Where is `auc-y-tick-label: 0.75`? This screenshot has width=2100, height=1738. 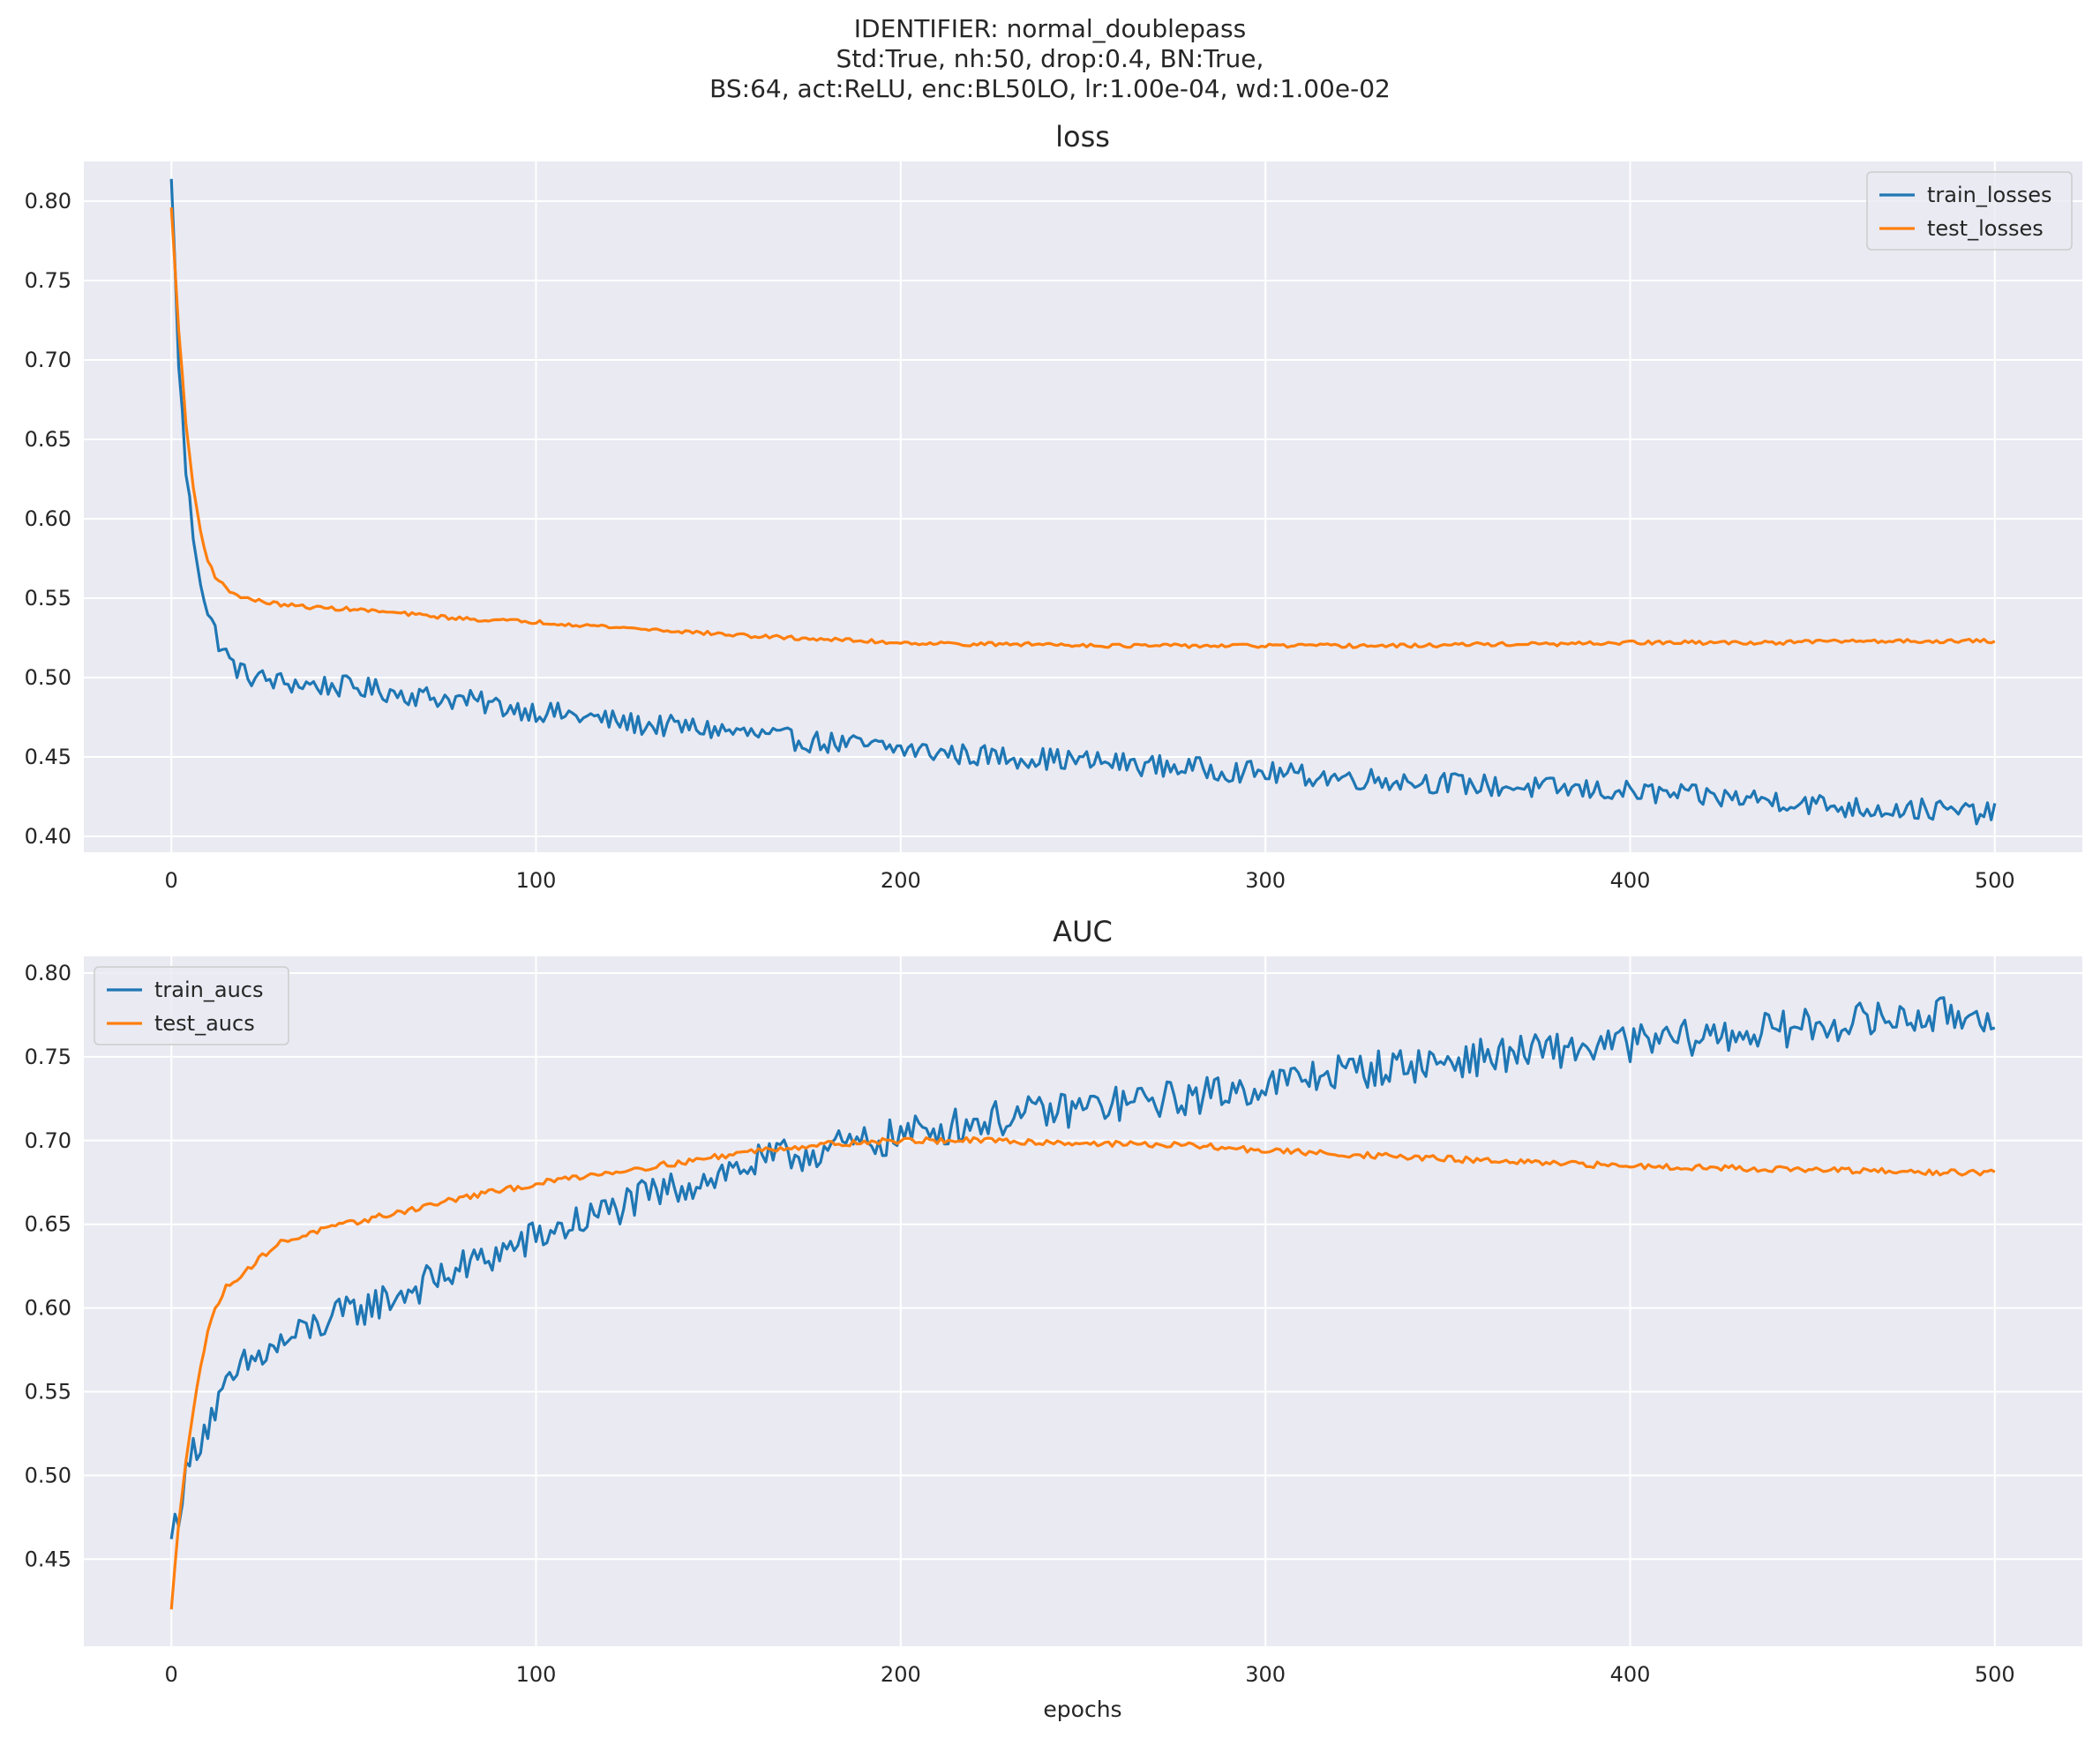 auc-y-tick-label: 0.75 is located at coordinates (48, 1057).